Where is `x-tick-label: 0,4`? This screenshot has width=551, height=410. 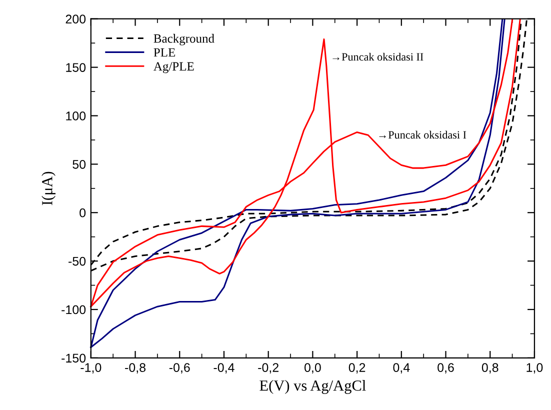
x-tick-label: 0,4 is located at coordinates (401, 368).